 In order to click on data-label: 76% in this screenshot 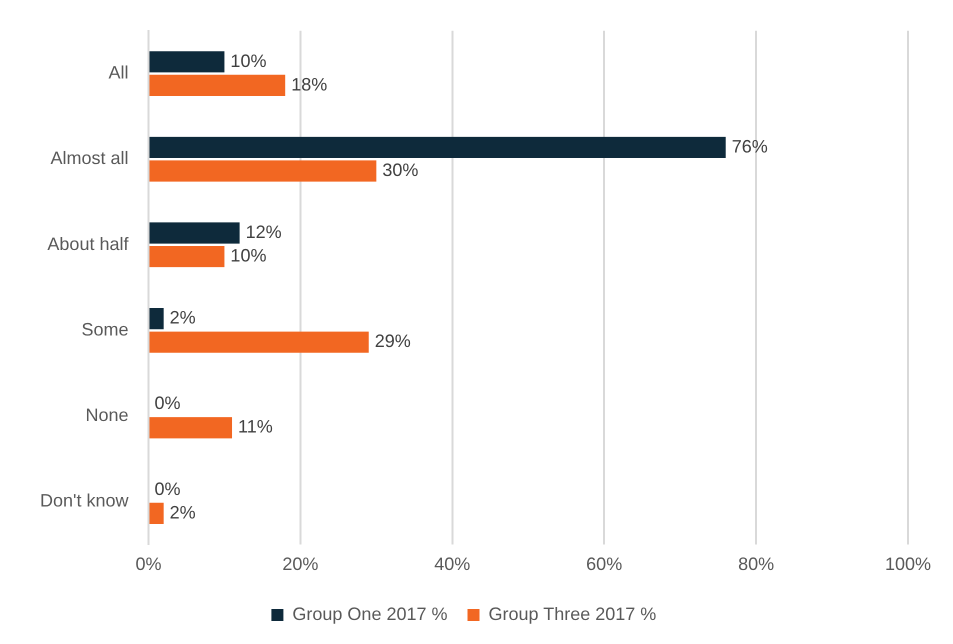, I will do `click(750, 146)`.